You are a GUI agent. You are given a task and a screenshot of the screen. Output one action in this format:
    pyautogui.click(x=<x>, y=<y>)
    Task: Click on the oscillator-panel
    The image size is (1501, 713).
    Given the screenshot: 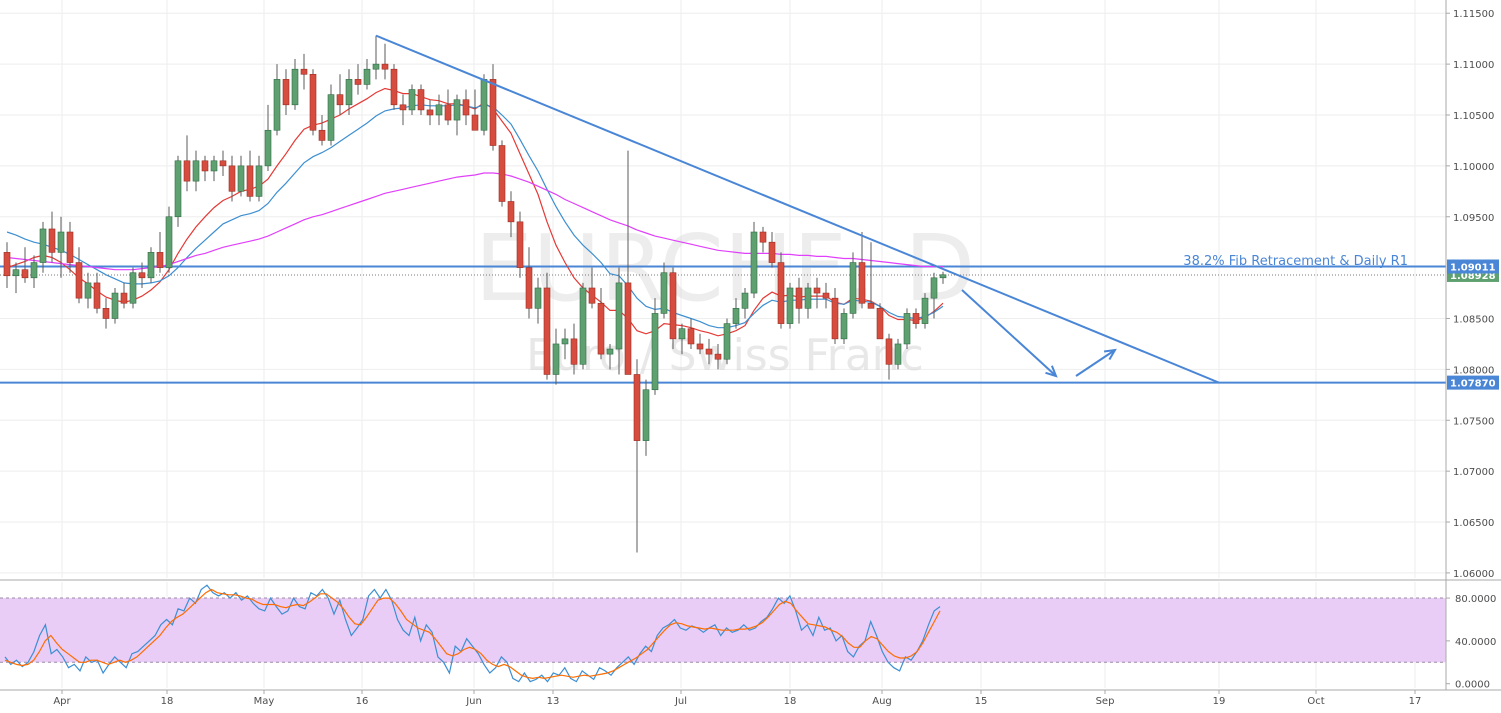 What is the action you would take?
    pyautogui.click(x=723, y=633)
    